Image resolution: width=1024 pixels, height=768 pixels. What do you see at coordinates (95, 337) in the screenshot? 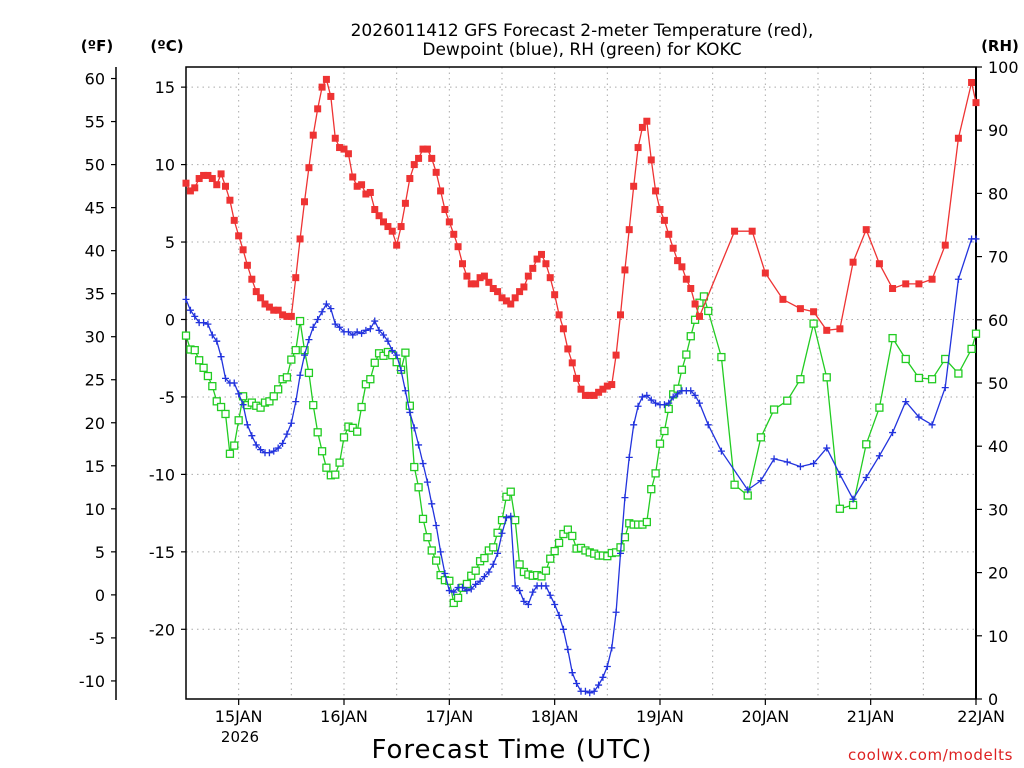
I see `fahrenheit-tick-label: 30` at bounding box center [95, 337].